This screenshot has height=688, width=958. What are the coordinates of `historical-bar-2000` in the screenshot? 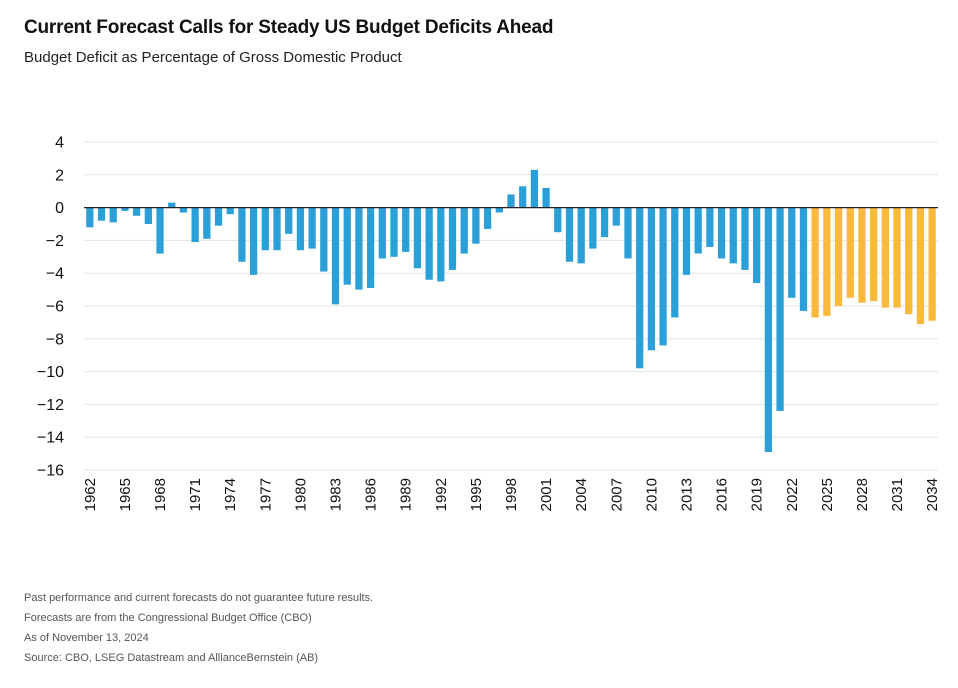 It's located at (534, 188).